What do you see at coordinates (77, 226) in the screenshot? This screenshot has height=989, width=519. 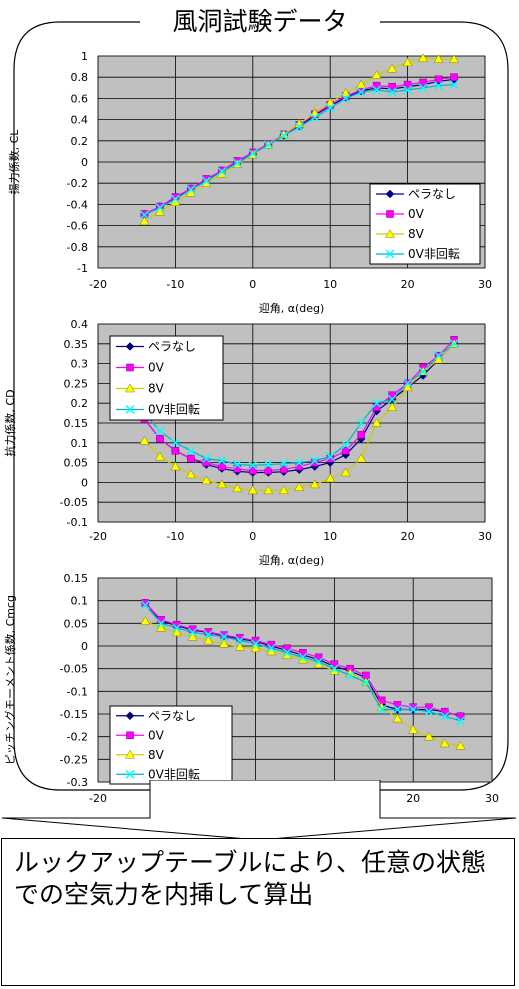 I see `y-tick-label: -0.6` at bounding box center [77, 226].